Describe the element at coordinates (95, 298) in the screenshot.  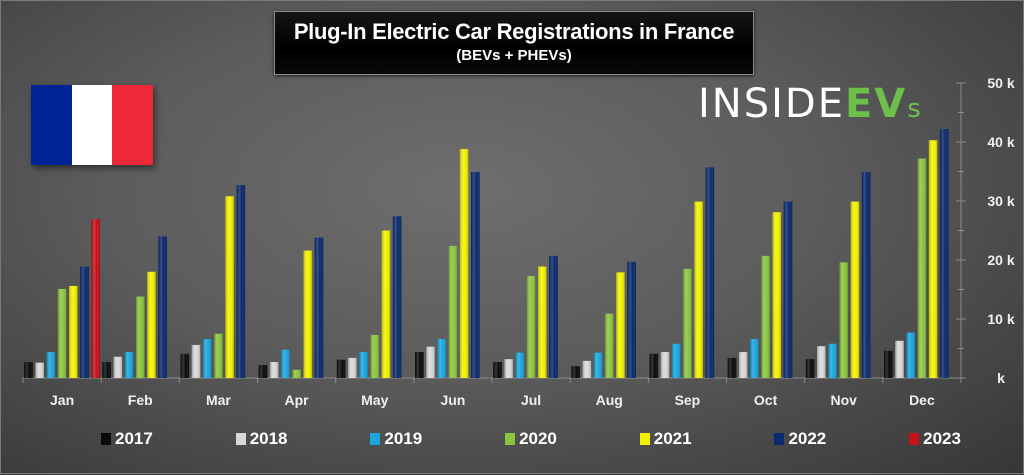
I see `bar-2023-jan` at that location.